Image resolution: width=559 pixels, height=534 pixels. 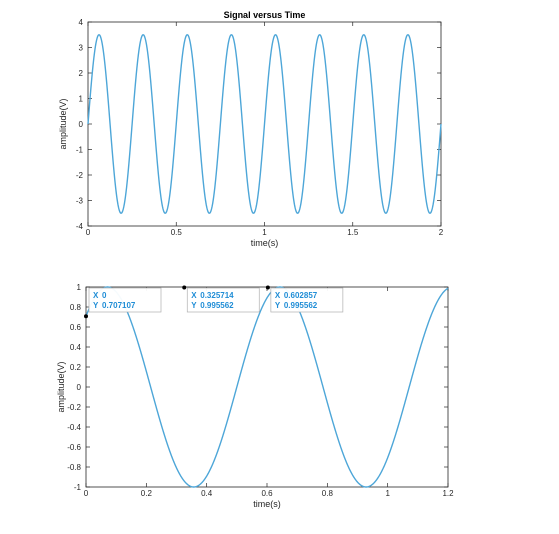 I want to click on y-tick-label: -0.4, so click(x=74, y=427).